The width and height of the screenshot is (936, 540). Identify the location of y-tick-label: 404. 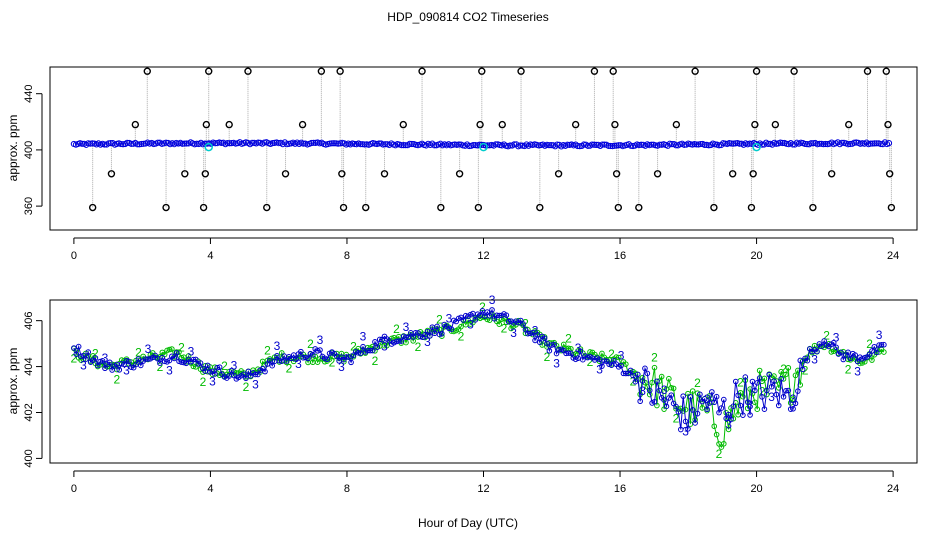
(29, 366).